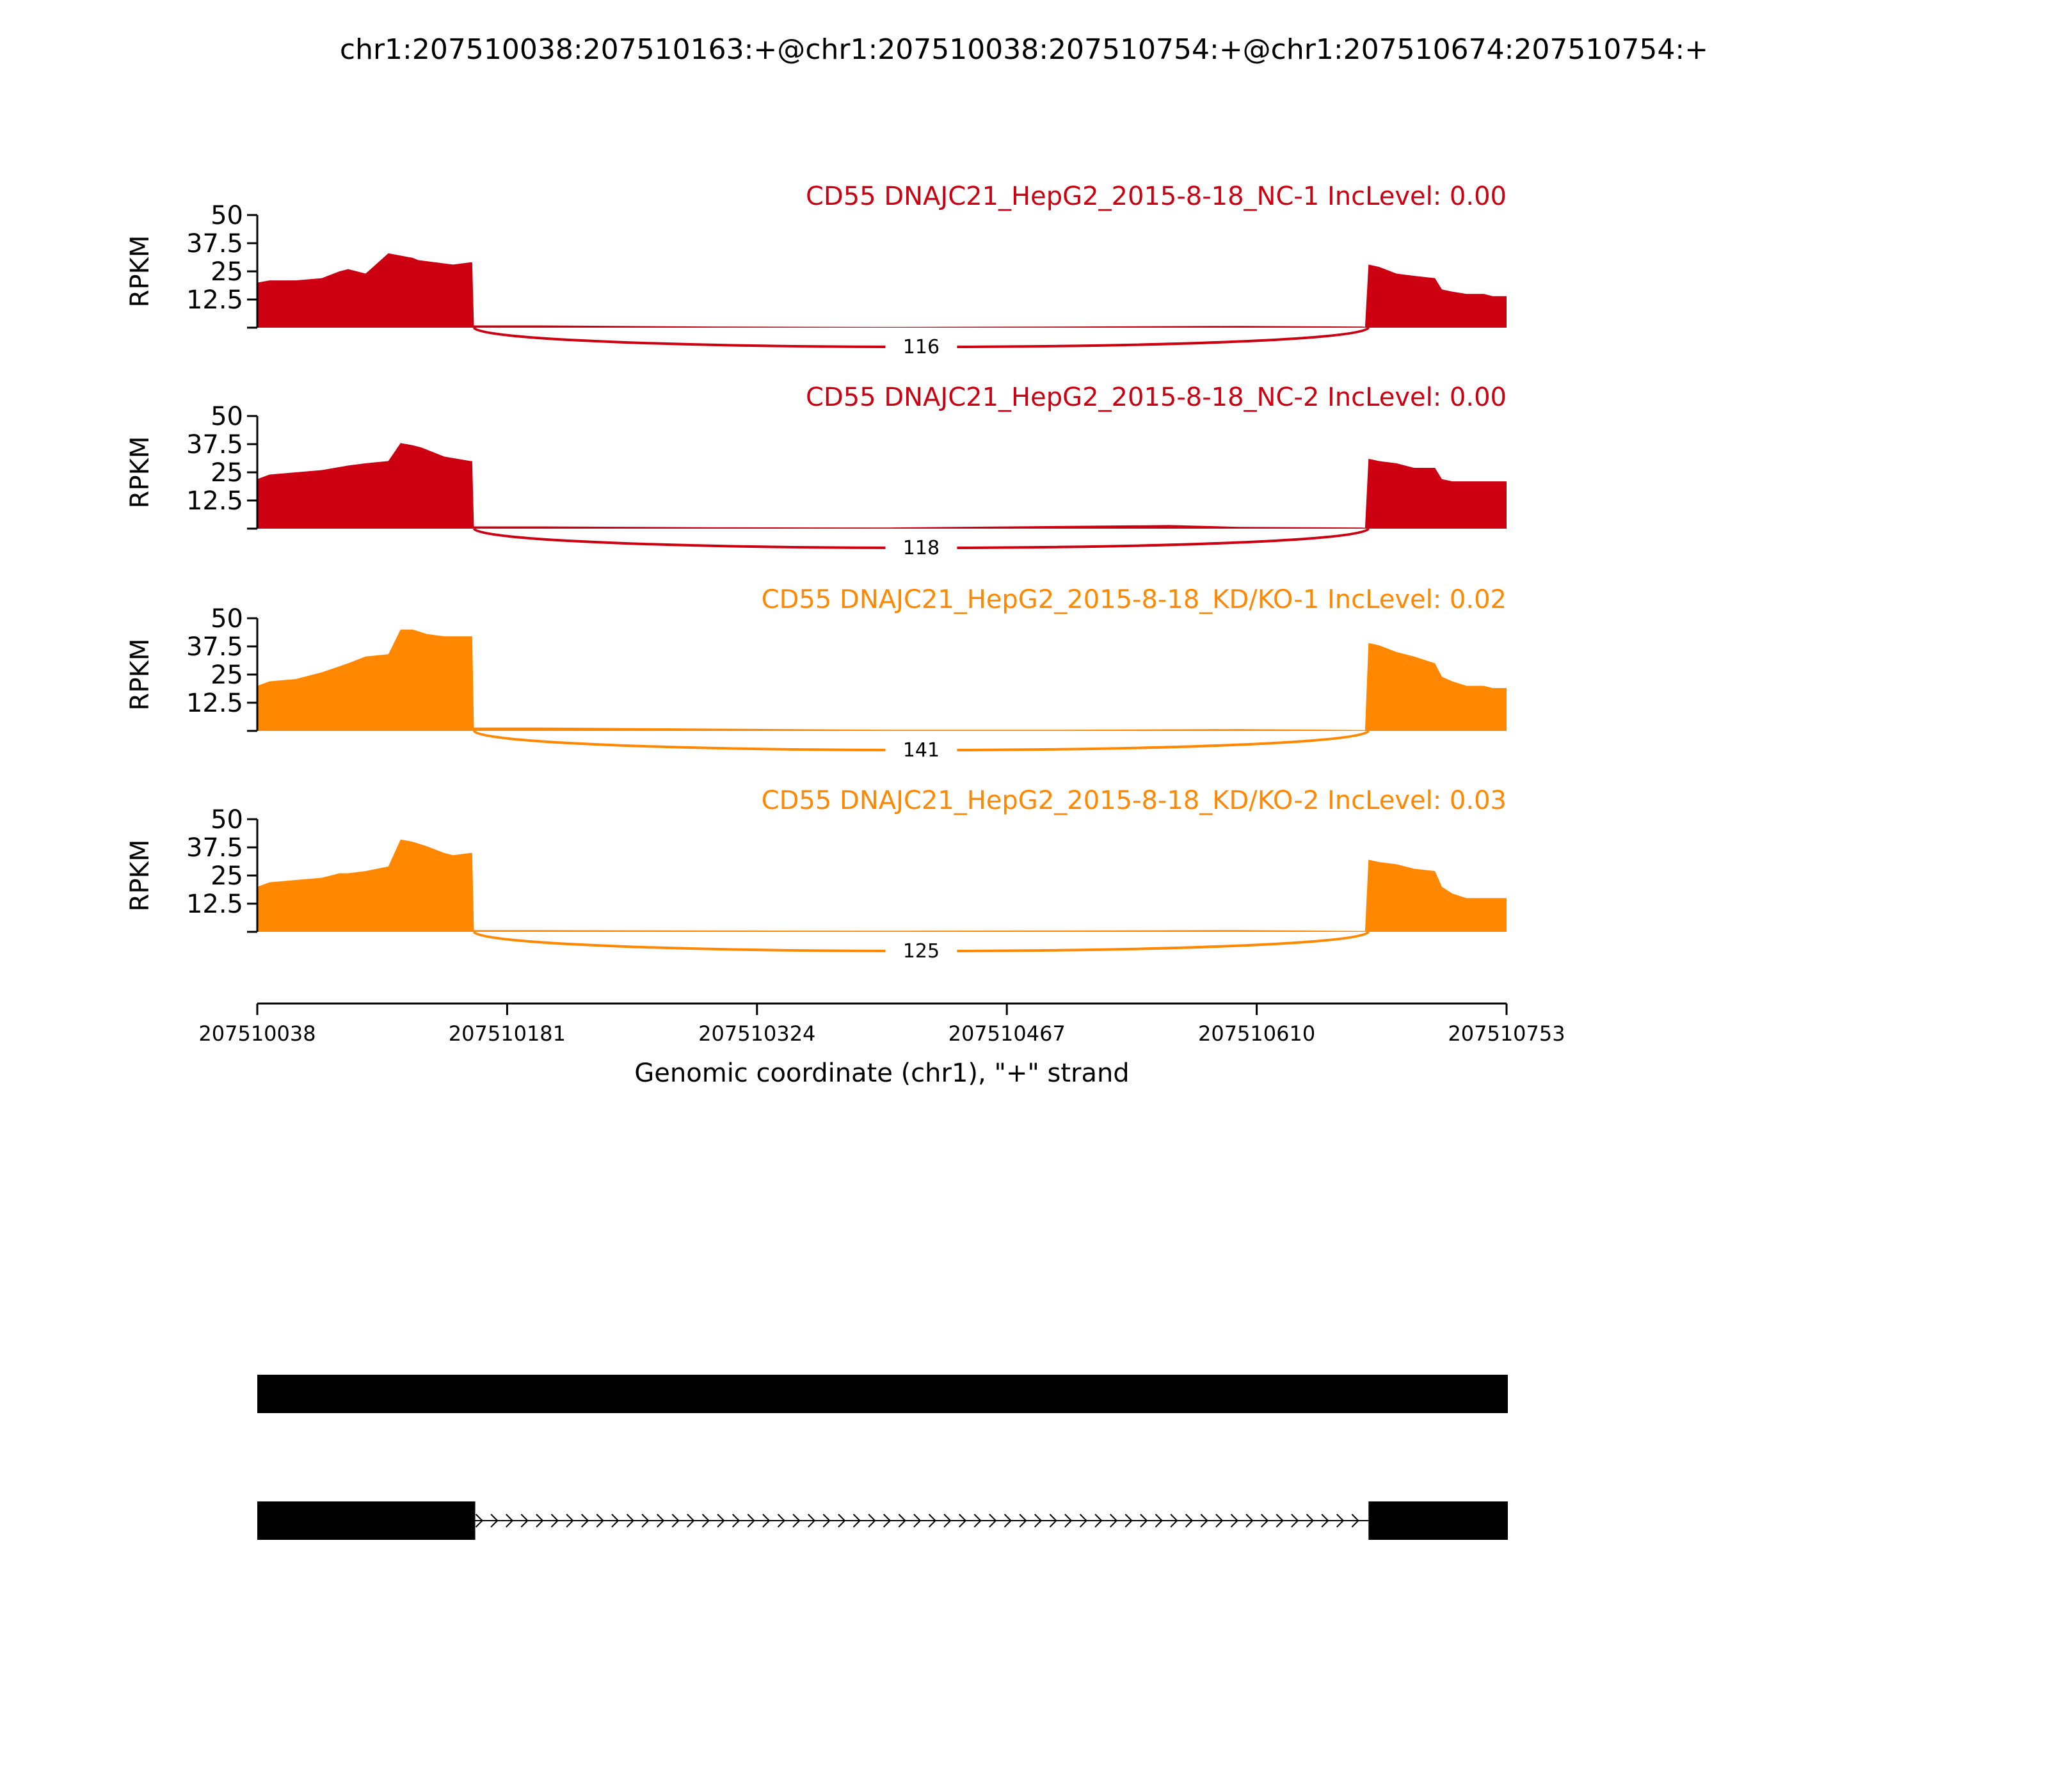 The image size is (2048, 1792). I want to click on junction-count-label: 116, so click(921, 347).